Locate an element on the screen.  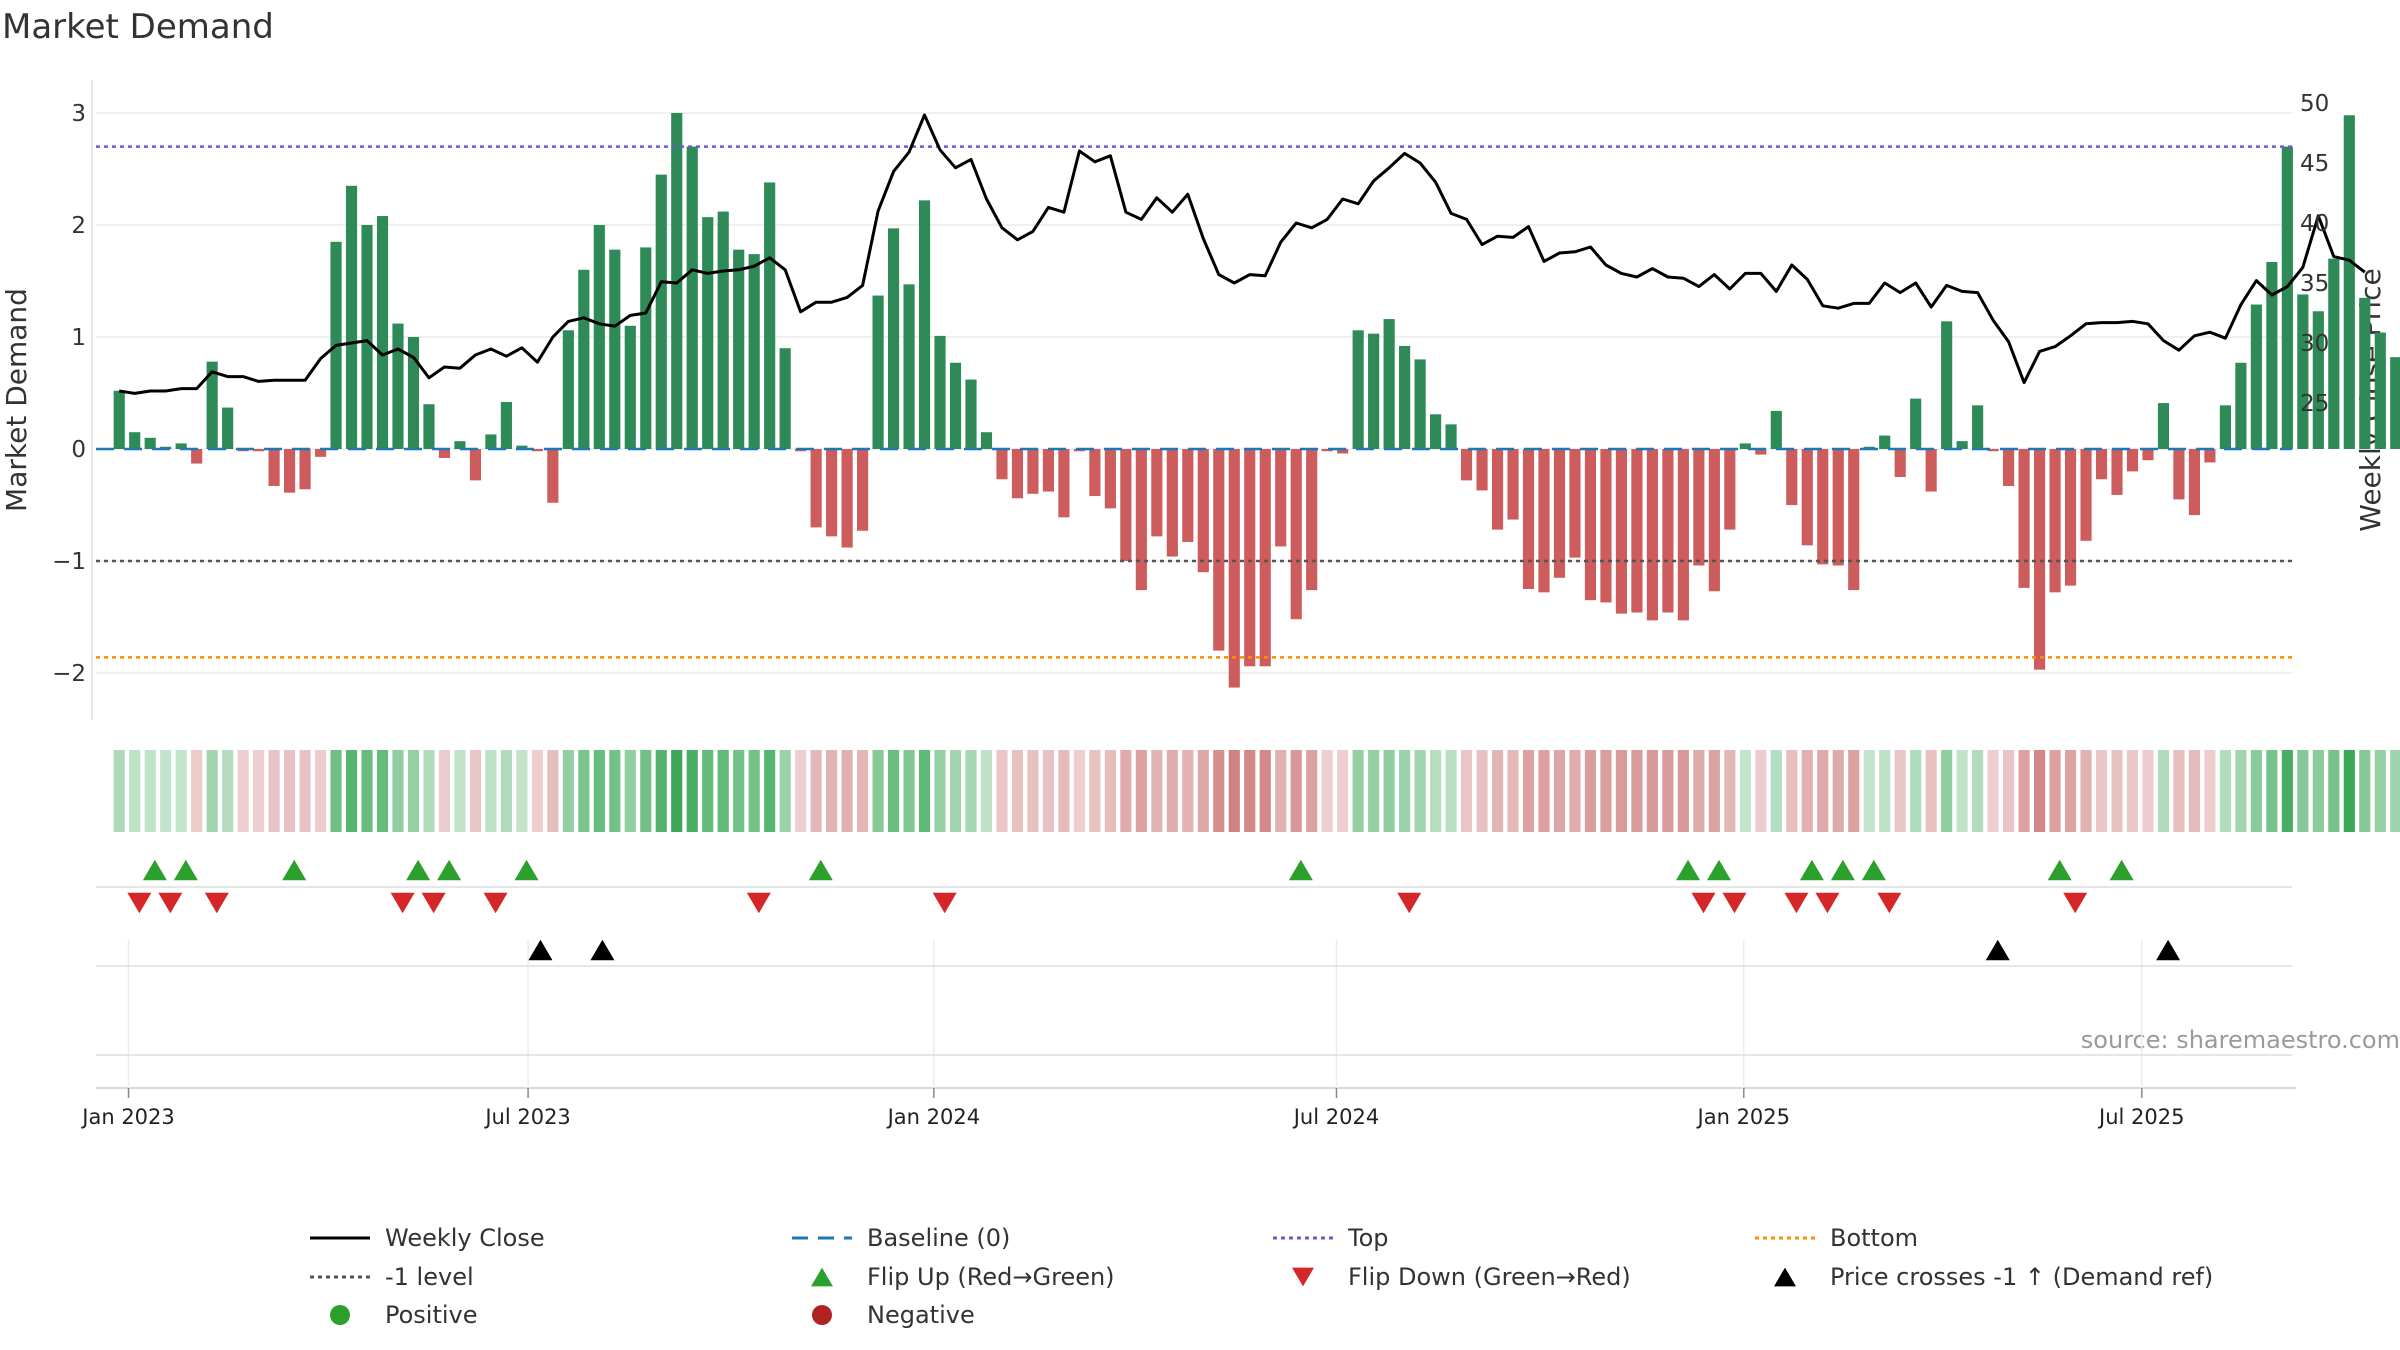
heat-strip is located at coordinates (1256, 791).